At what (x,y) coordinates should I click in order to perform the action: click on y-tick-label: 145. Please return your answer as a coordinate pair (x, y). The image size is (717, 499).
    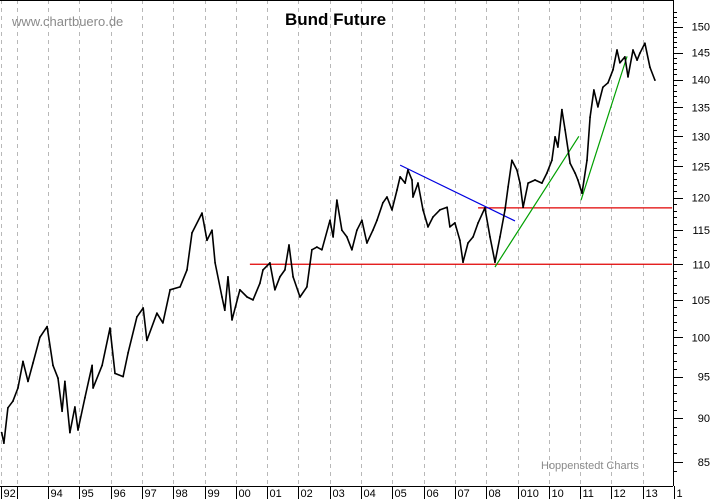
    Looking at the image, I should click on (701, 54).